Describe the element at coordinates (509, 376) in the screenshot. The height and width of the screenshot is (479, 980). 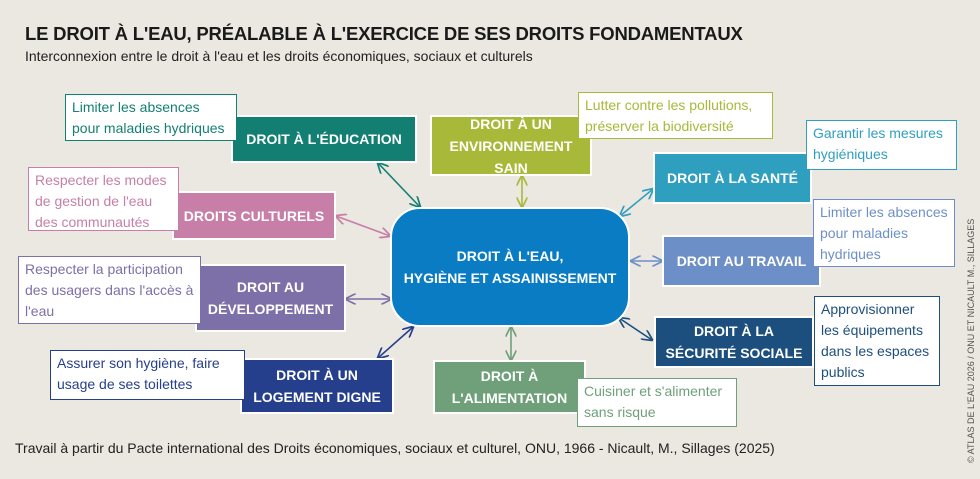
I see `right-label: DROIT À` at that location.